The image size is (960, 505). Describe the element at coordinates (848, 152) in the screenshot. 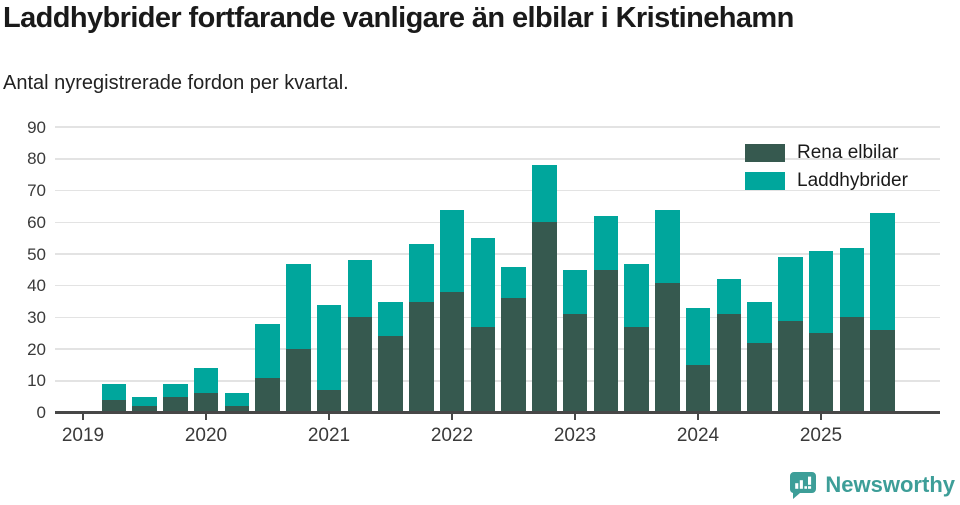

I see `legend-label-rena-elbilar: Rena elbilar` at that location.